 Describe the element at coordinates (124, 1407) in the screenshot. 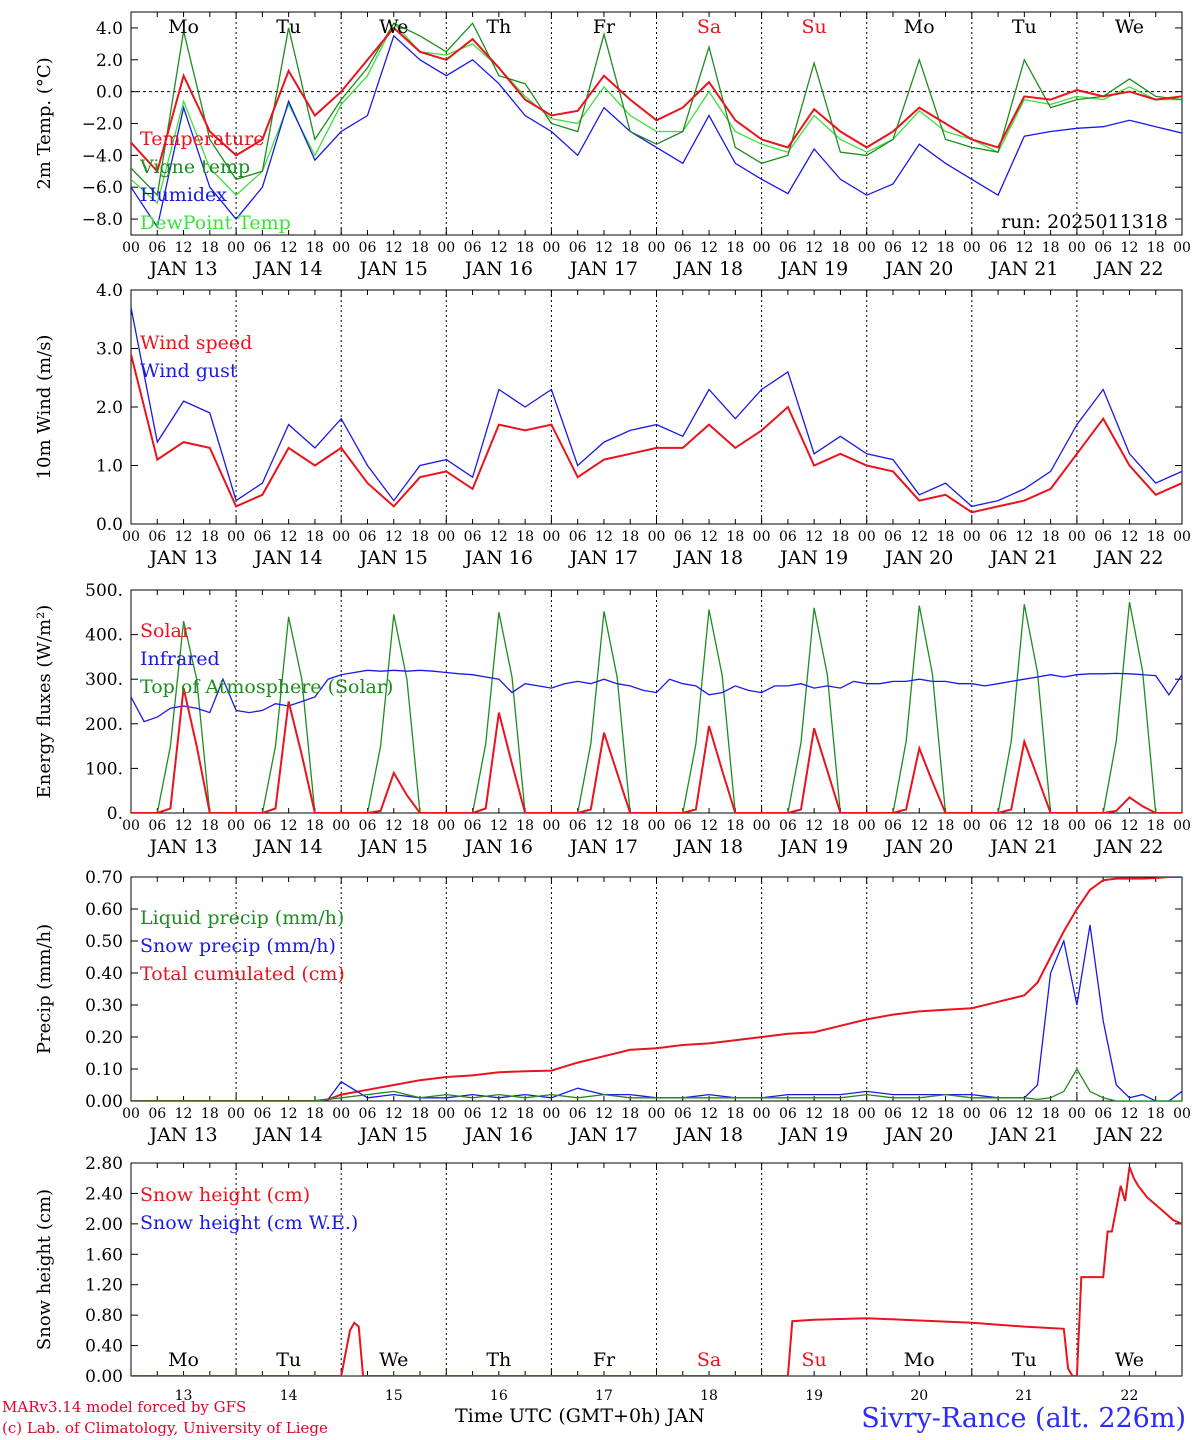

I see `model-credit: MARv3.14 model forced by GFS` at that location.